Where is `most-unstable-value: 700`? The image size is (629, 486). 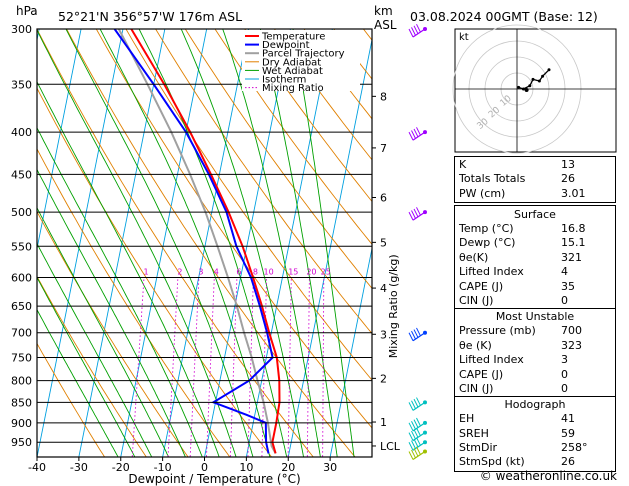 most-unstable-value: 700 is located at coordinates (571, 331).